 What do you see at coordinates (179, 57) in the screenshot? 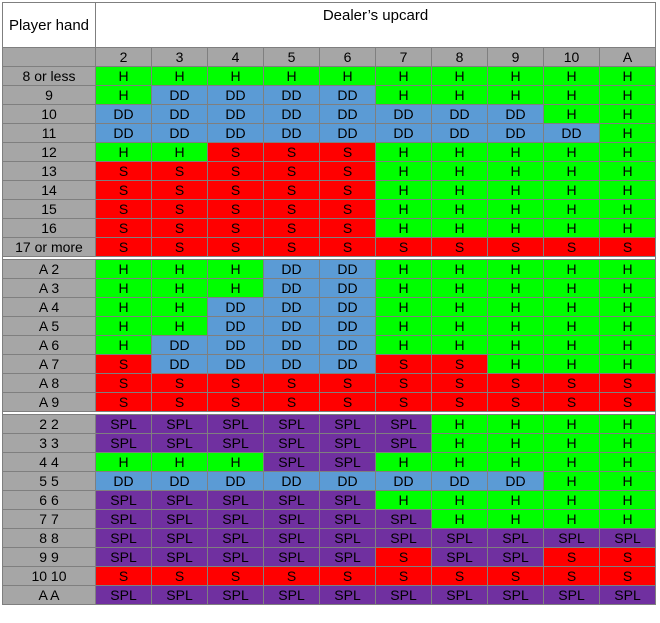
I see `upcard-cell: 3` at bounding box center [179, 57].